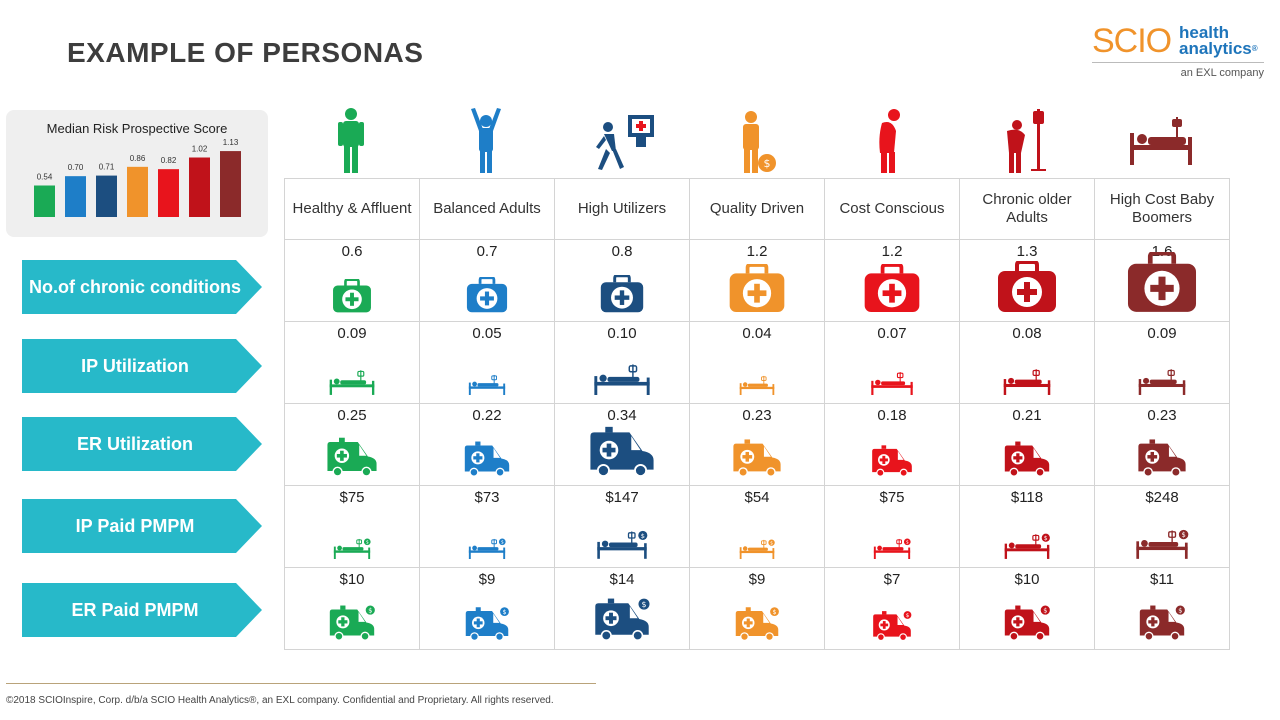 Image resolution: width=1280 pixels, height=720 pixels. Describe the element at coordinates (622, 251) in the screenshot. I see `metric-value: 0.8` at that location.